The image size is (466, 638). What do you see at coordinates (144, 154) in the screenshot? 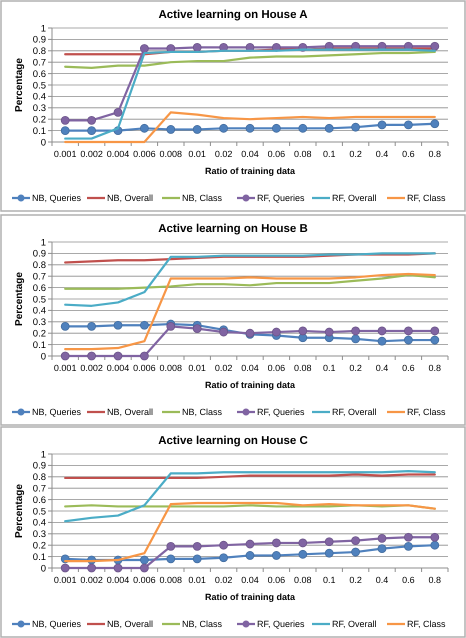
I see `x-tick-label: 0.006` at bounding box center [144, 154].